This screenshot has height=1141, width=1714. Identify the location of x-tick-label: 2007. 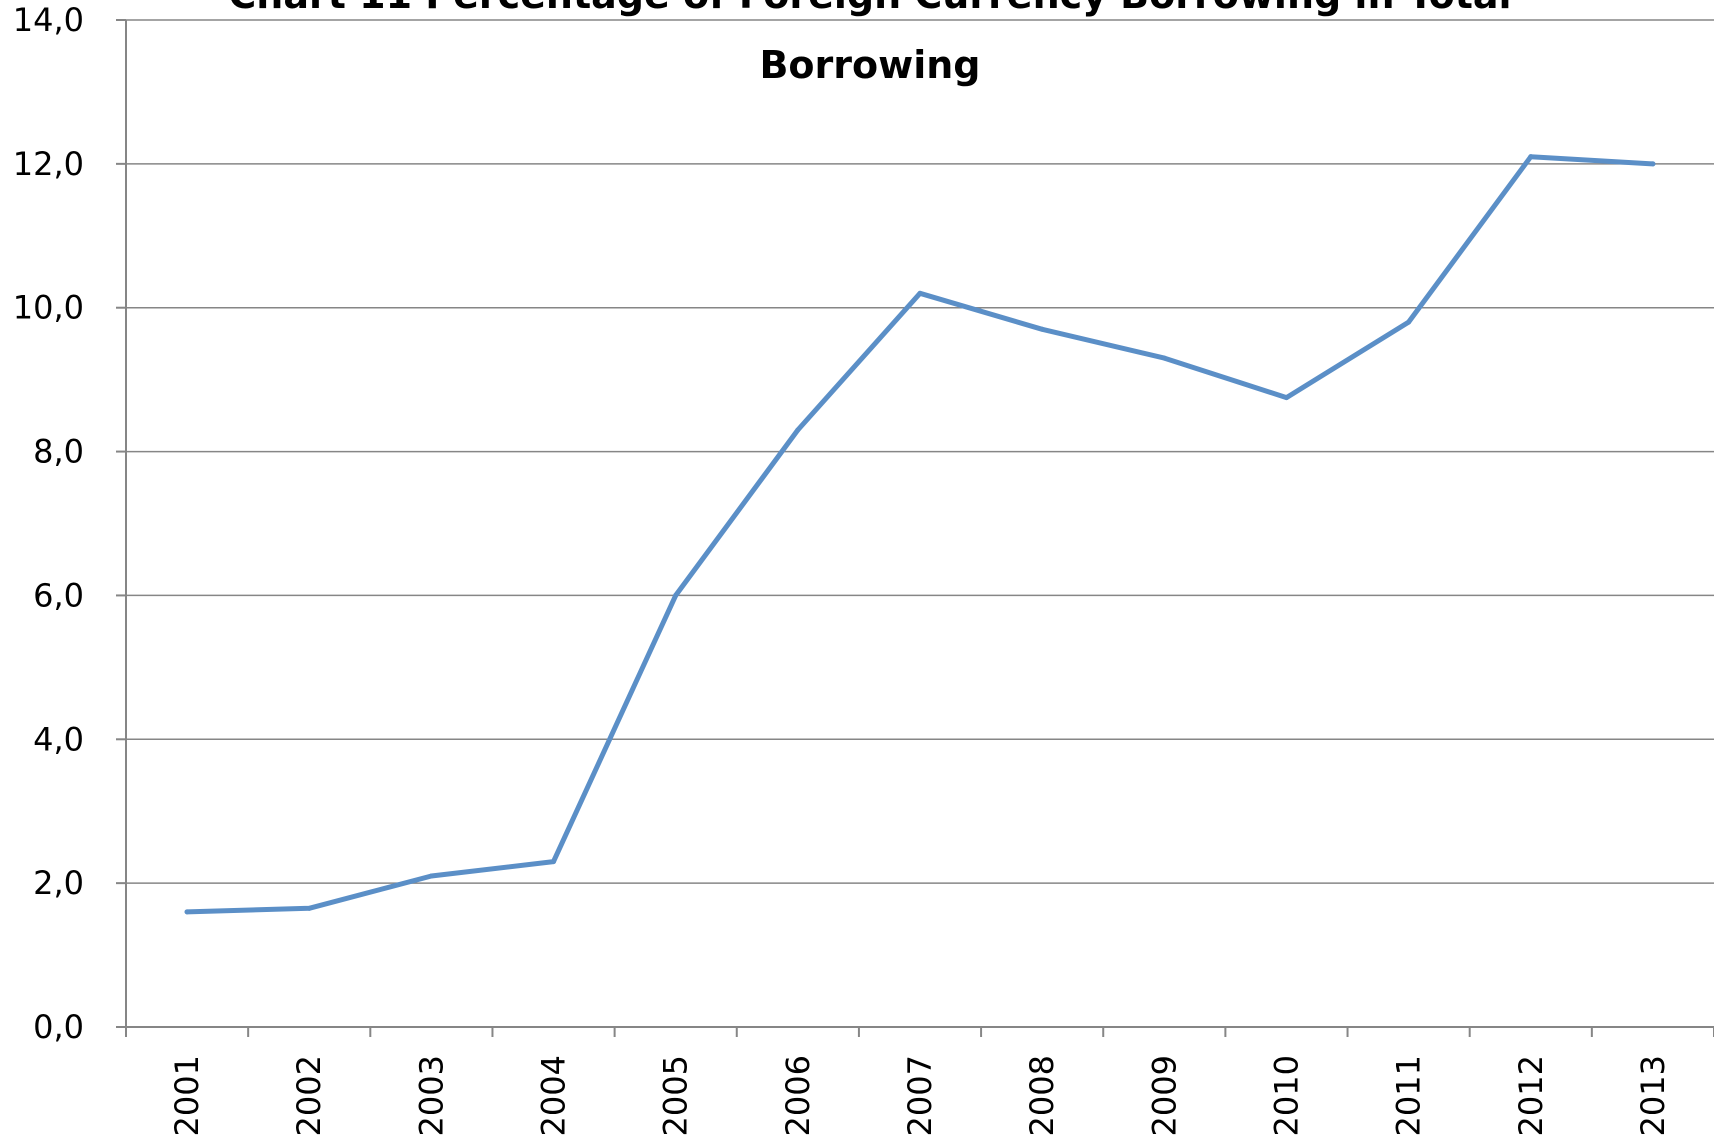
(920, 1095).